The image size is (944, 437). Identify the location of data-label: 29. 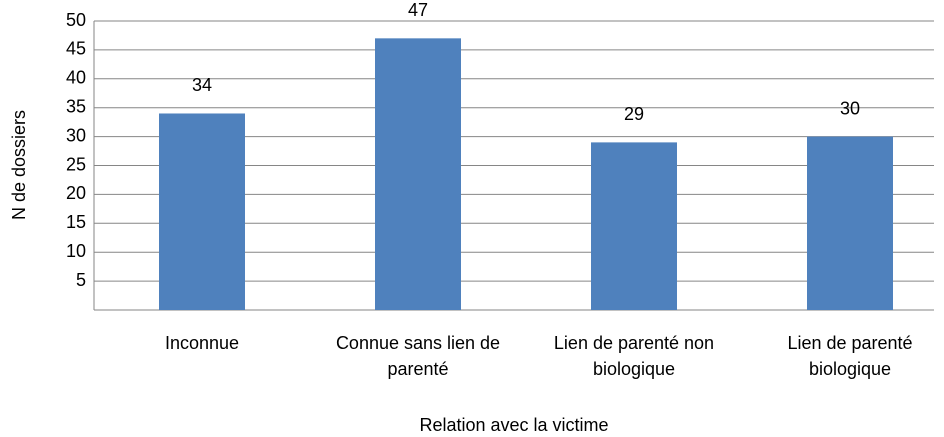
(634, 114).